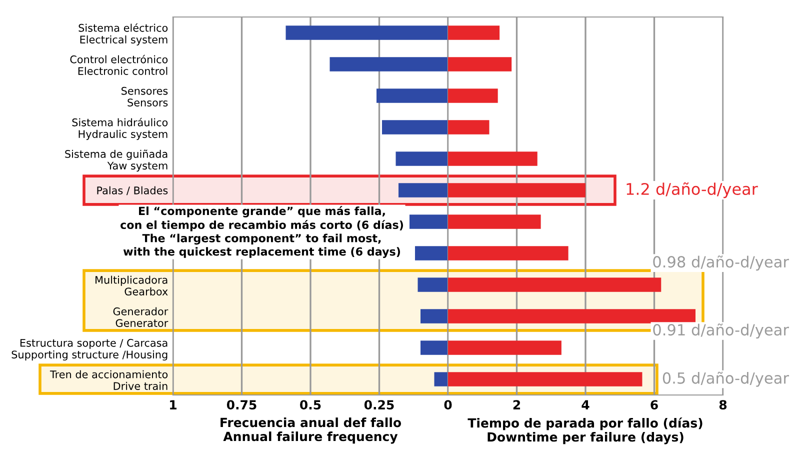  What do you see at coordinates (692, 190) in the screenshot?
I see `band-label: 1.2 d/año-d/year` at bounding box center [692, 190].